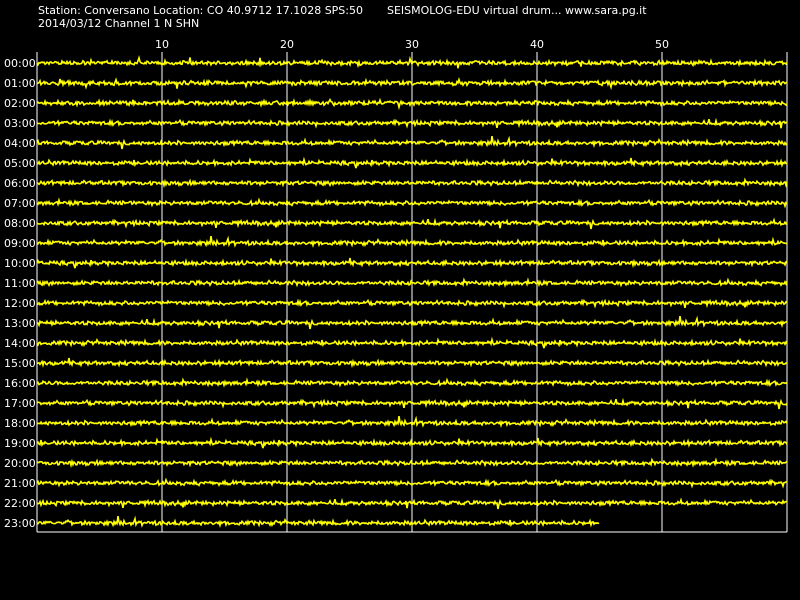 The height and width of the screenshot is (600, 800). I want to click on hour-label: 00:00, so click(20, 63).